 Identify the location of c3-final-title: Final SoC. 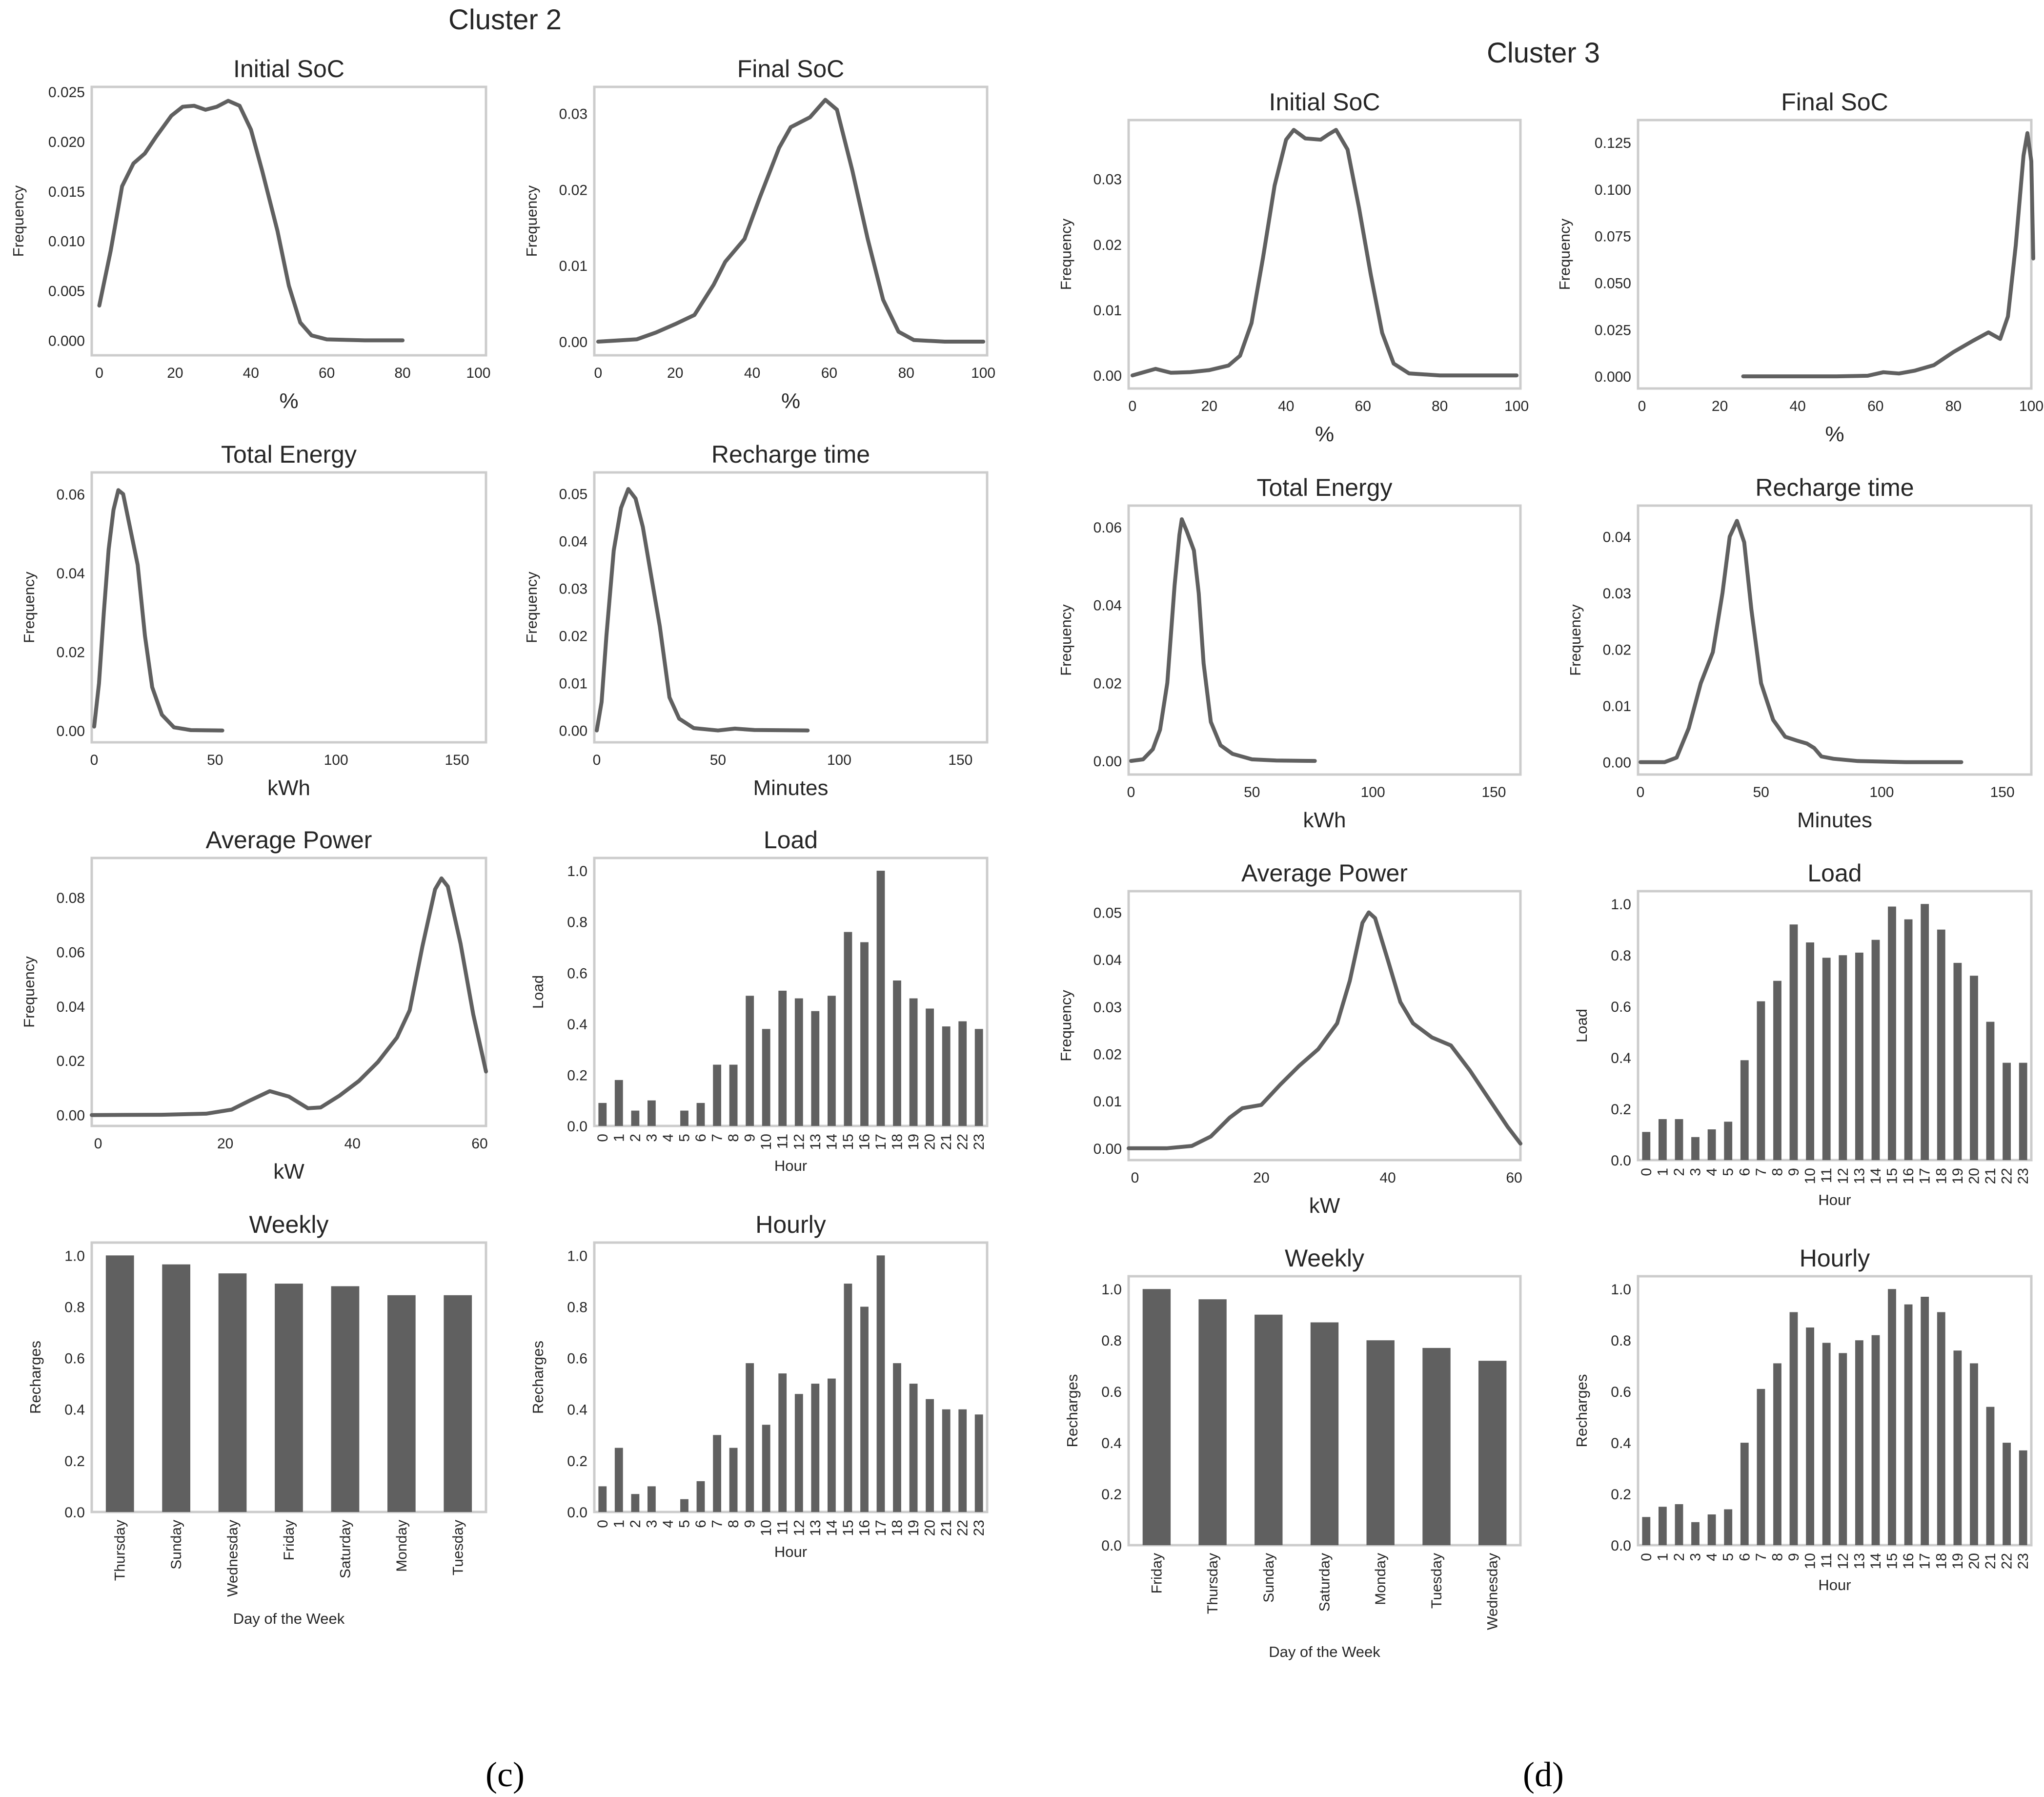
(1834, 102).